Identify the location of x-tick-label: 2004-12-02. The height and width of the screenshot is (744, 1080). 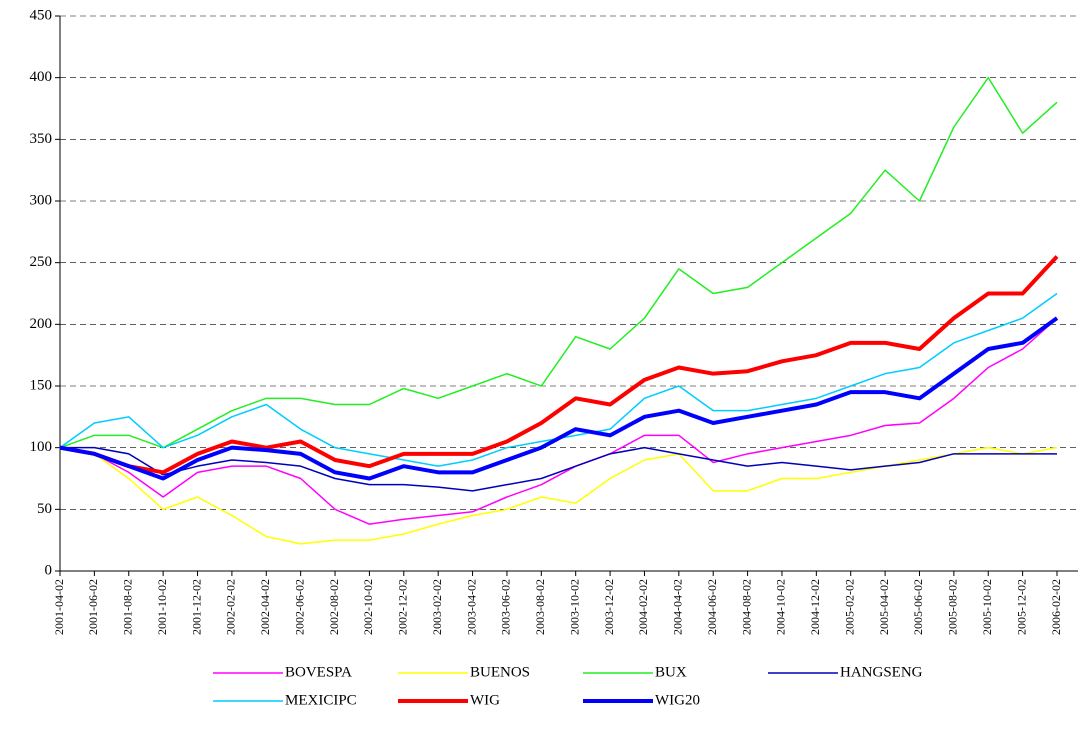
(815, 607).